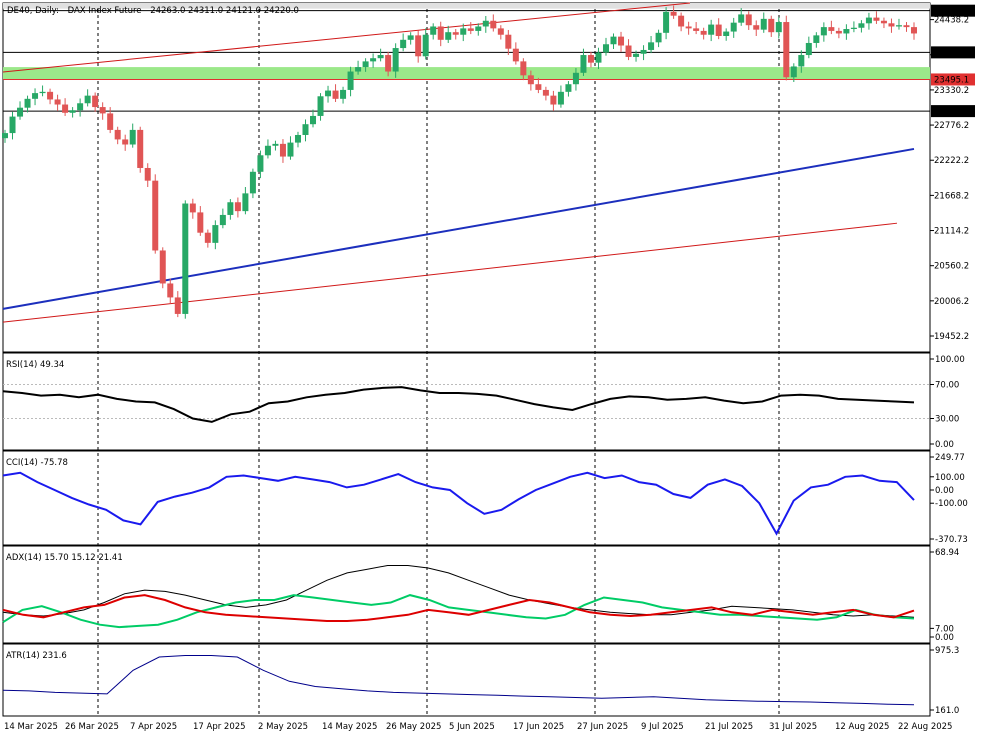 The height and width of the screenshot is (741, 983). I want to click on y-tick-label: 19452.2, so click(951, 337).